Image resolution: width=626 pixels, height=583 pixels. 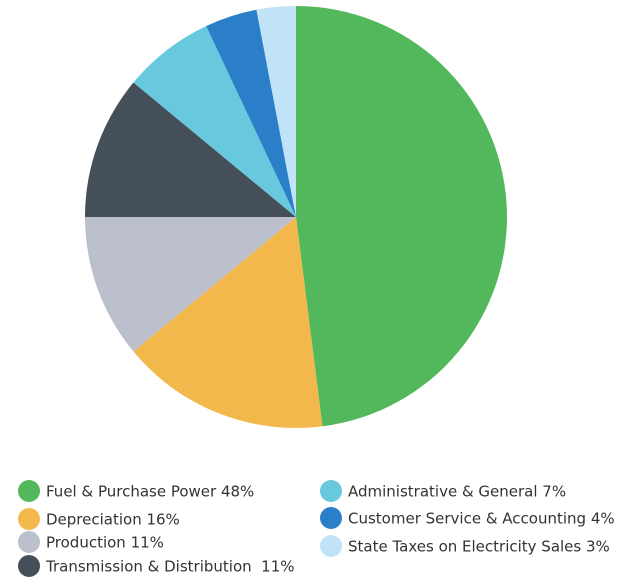 What do you see at coordinates (150, 492) in the screenshot?
I see `legend-label: Fuel & Purchase Power 48%` at bounding box center [150, 492].